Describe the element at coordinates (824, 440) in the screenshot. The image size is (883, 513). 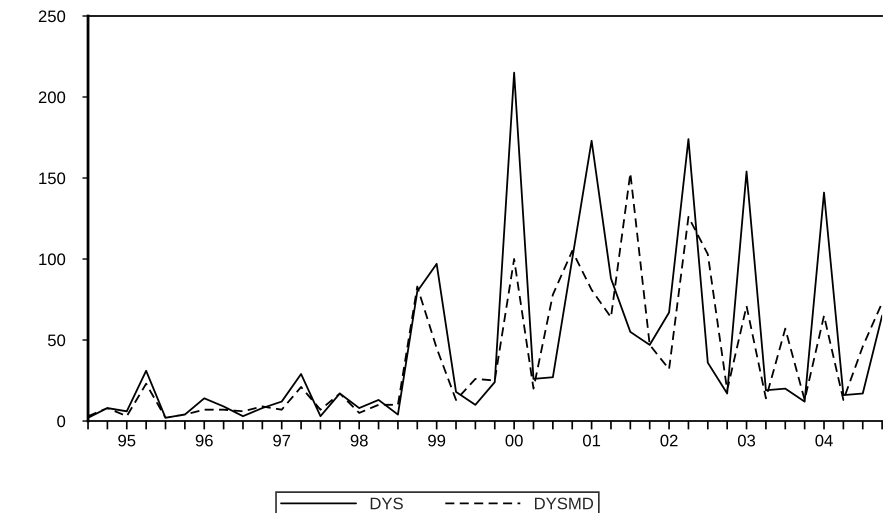
I see `x-tick-label: 04` at that location.